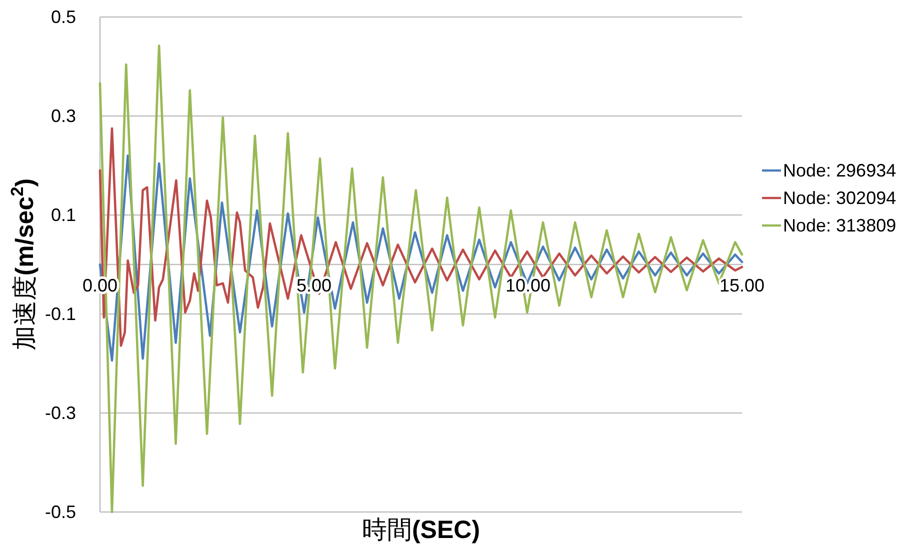 Image resolution: width=913 pixels, height=546 pixels. I want to click on y-tick-label: 0.5, so click(63, 17).